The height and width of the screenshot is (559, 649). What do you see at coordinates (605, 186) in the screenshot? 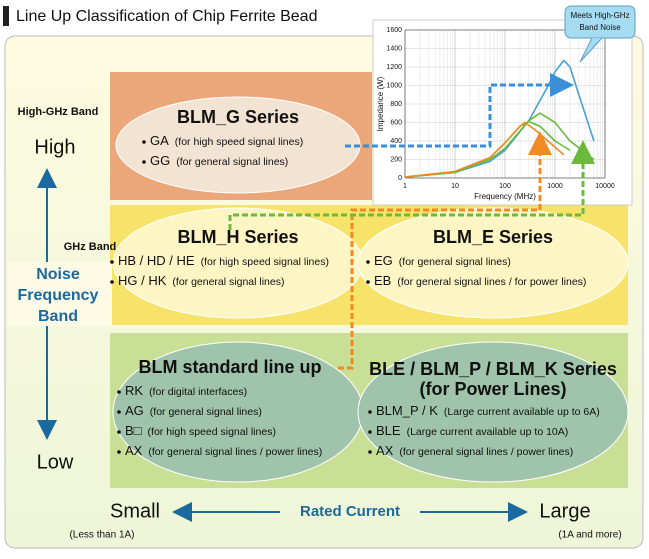
I see `x-tick-label: 10000` at bounding box center [605, 186].